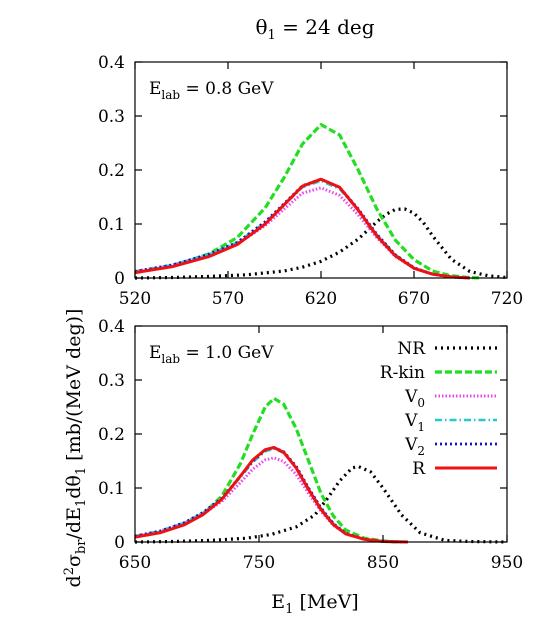 Image resolution: width=545 pixels, height=639 pixels. Describe the element at coordinates (278, 602) in the screenshot. I see `xlabel-main: E` at that location.